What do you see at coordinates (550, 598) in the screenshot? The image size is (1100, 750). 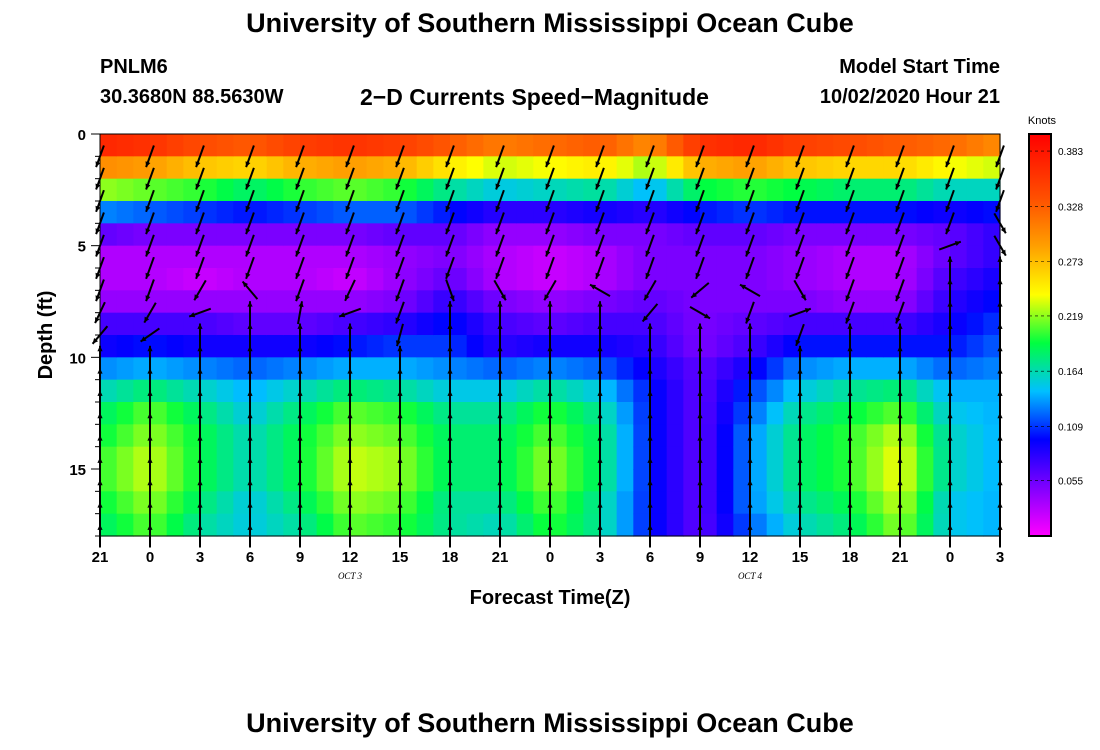 I see `x-axis-title: Forecast Time(Z)` at bounding box center [550, 598].